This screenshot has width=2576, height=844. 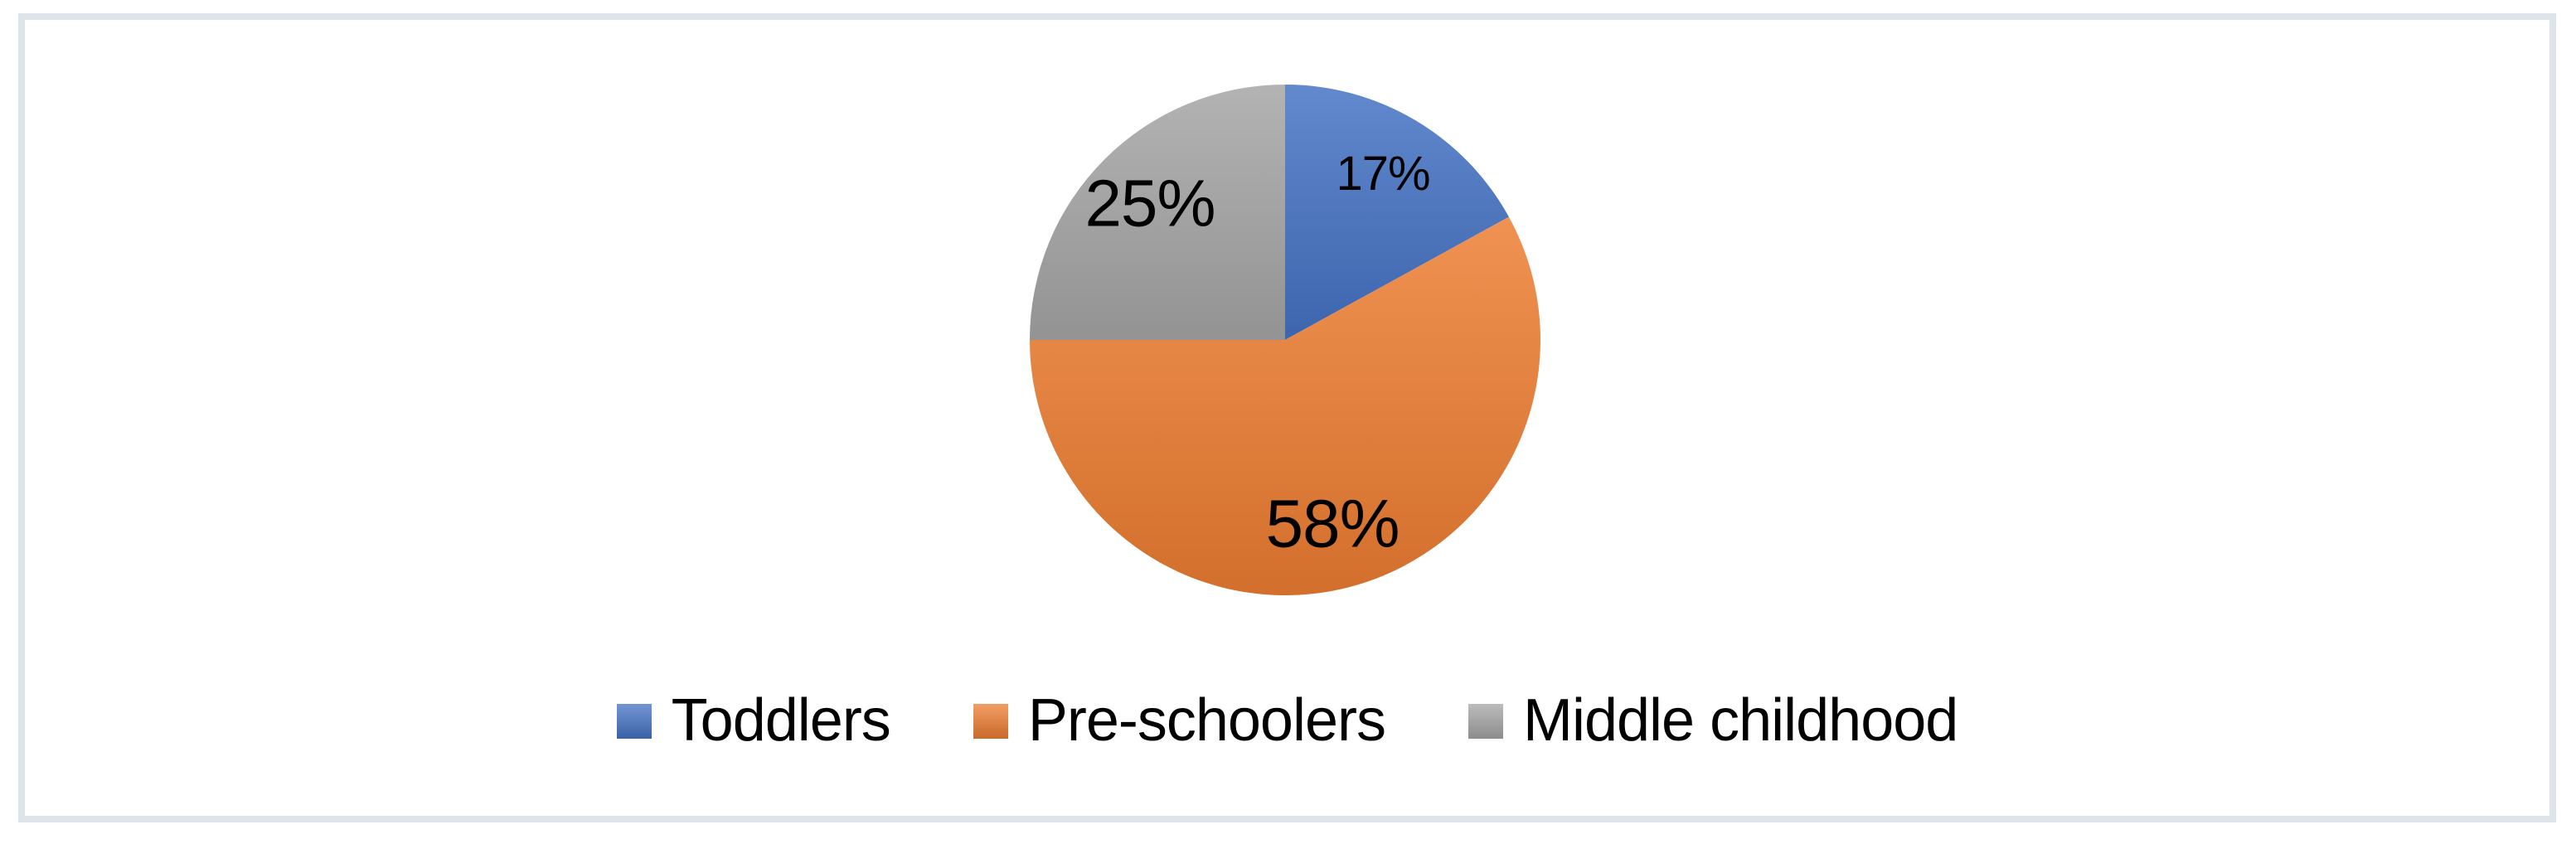 I want to click on pie-slice-pre-schoolers, so click(x=1285, y=406).